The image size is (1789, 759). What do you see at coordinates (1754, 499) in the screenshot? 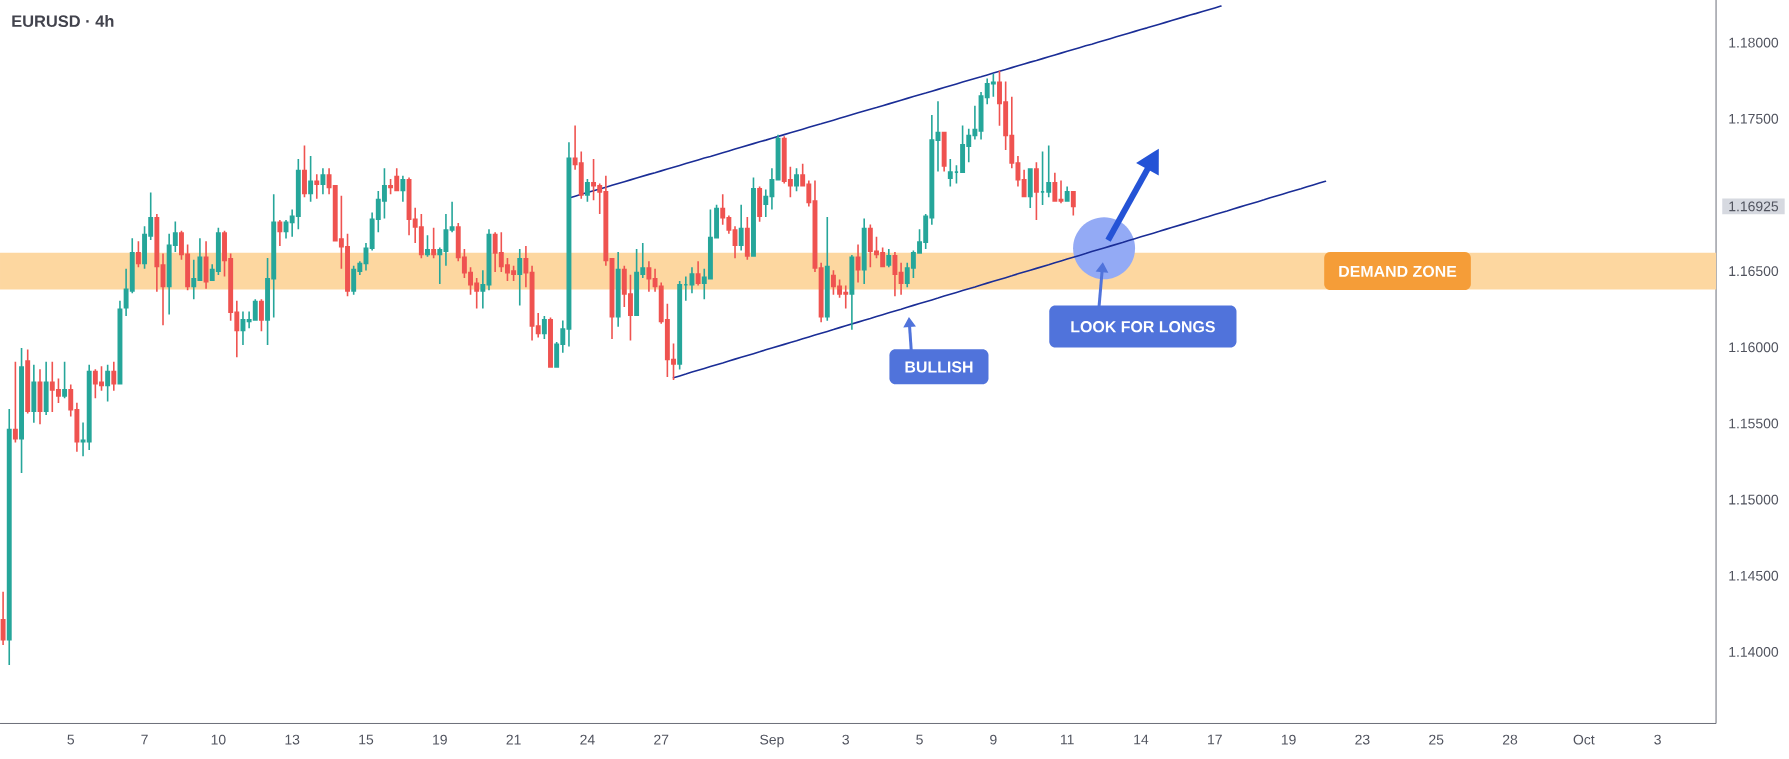
I see `y-tick-label: 1.15000` at bounding box center [1754, 499].